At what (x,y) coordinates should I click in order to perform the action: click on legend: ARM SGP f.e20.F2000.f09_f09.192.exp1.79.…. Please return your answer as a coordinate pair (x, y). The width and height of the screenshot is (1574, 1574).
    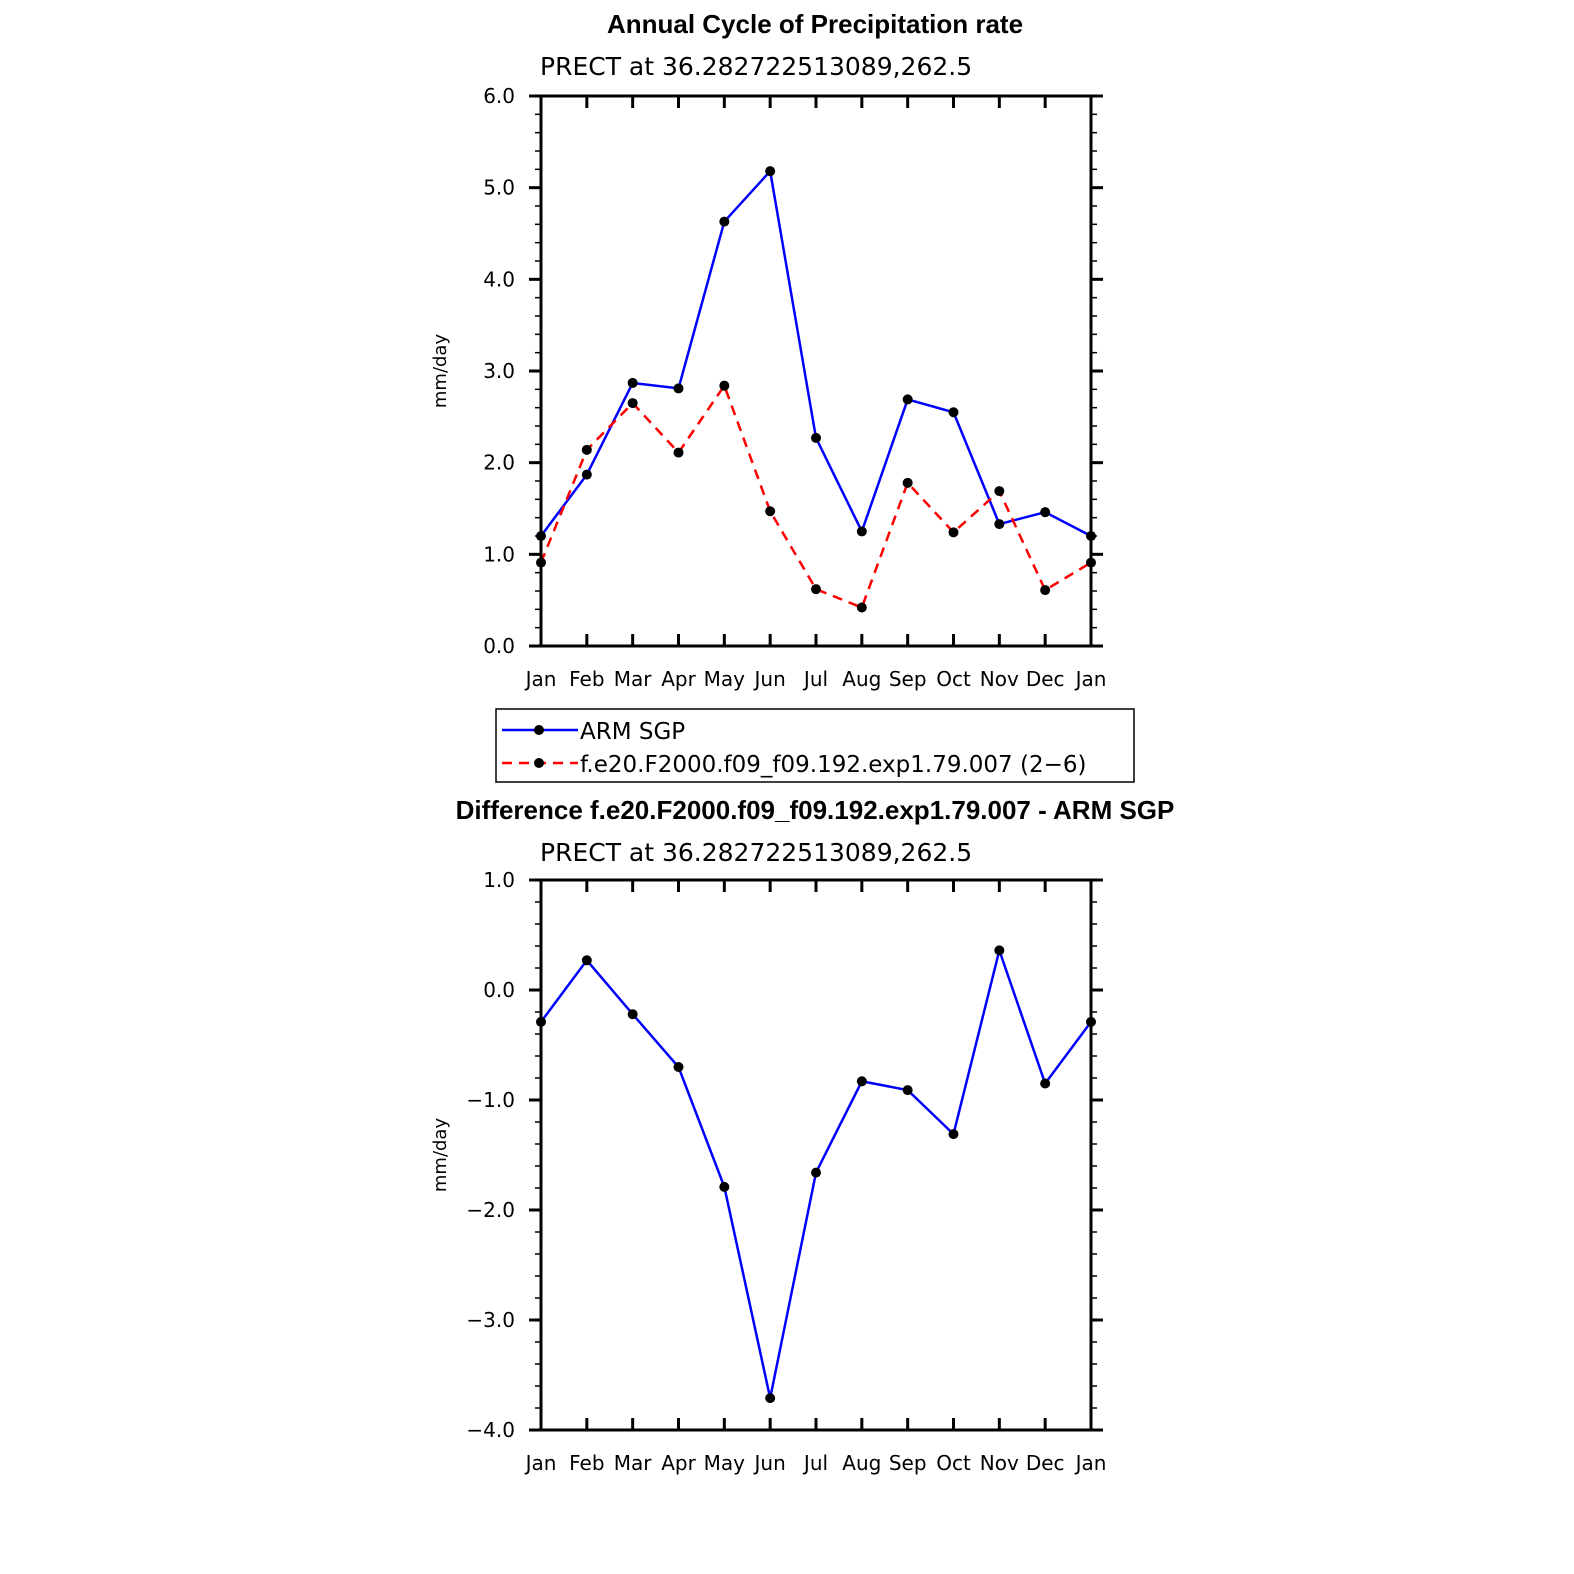
    Looking at the image, I should click on (815, 745).